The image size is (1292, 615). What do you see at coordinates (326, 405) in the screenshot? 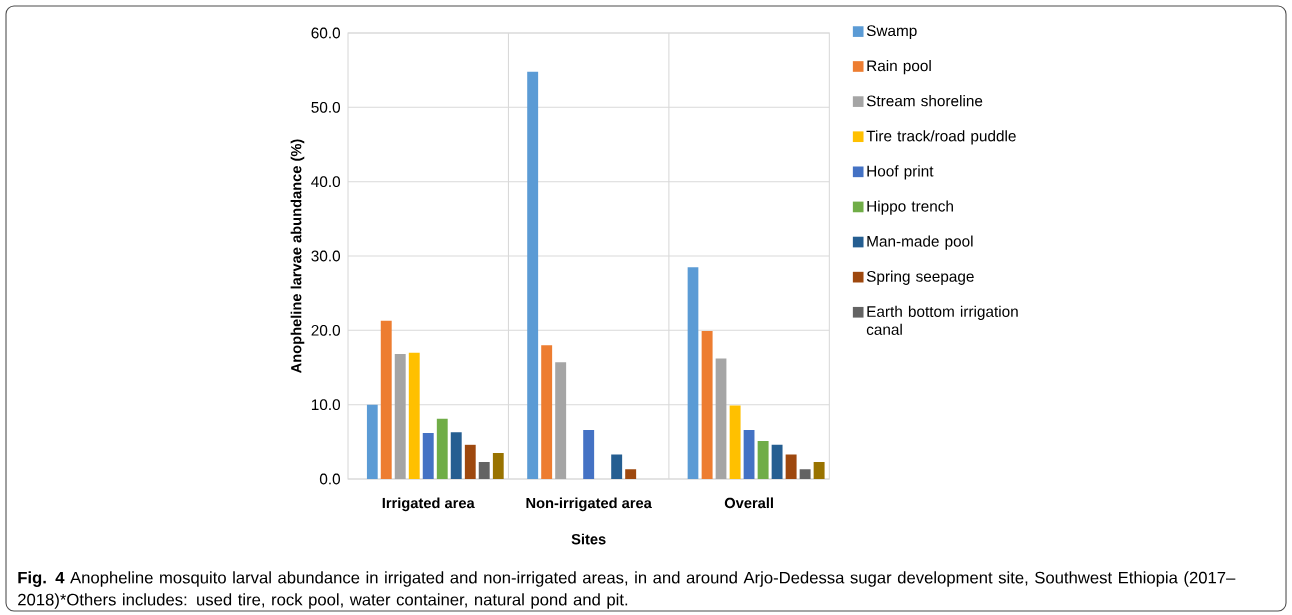
I see `y-tick-label: 10.0` at bounding box center [326, 405].